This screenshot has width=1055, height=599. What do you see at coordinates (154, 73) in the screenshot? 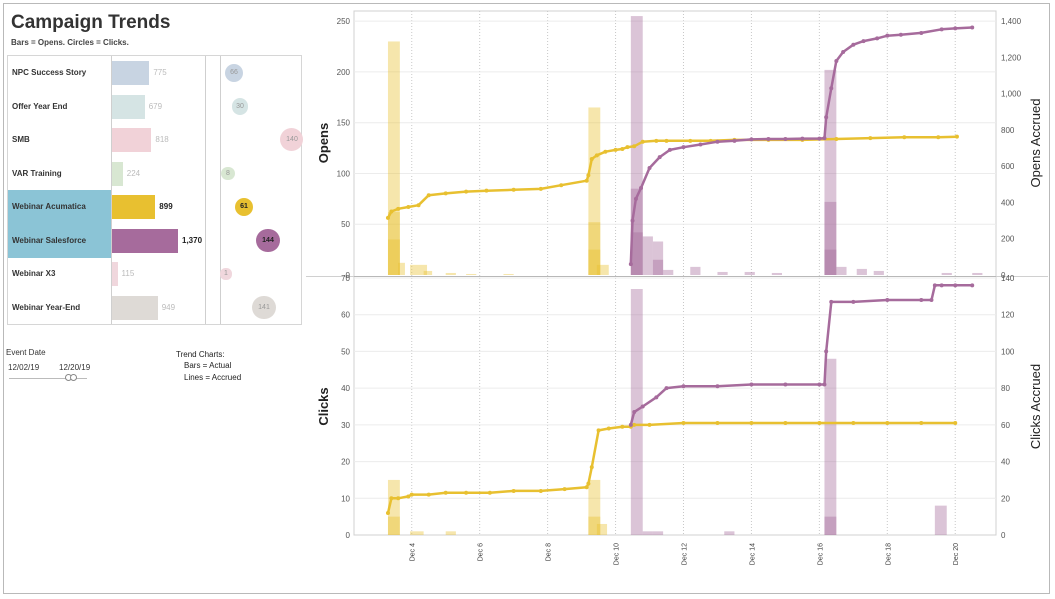
I see `campaign-row: NPC Success Story 775 66` at bounding box center [154, 73].